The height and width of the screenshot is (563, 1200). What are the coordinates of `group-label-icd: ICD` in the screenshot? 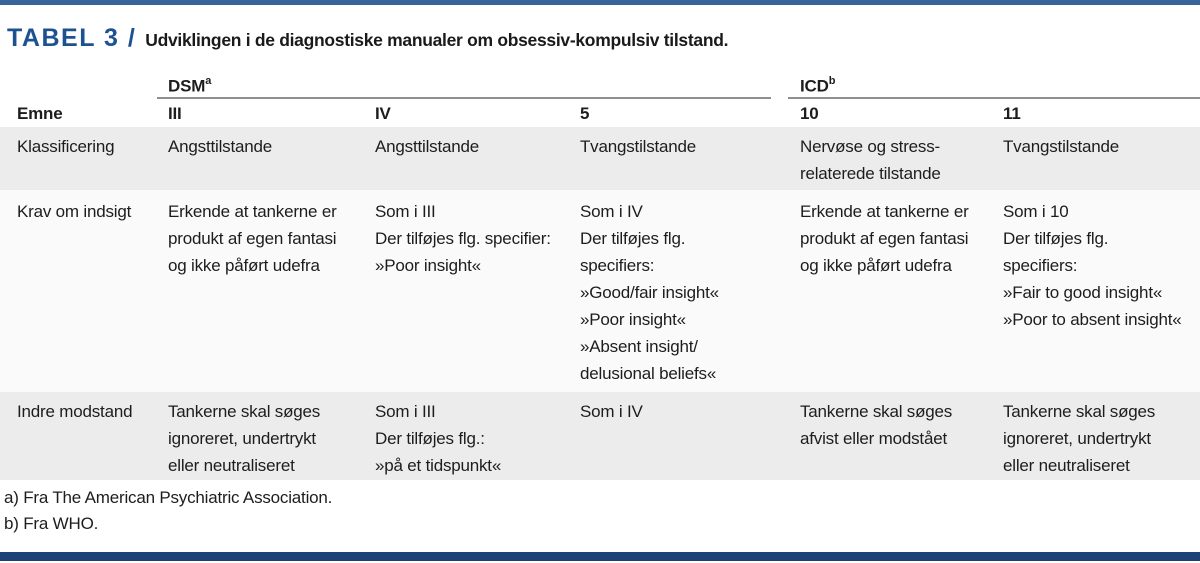 It's located at (814, 86).